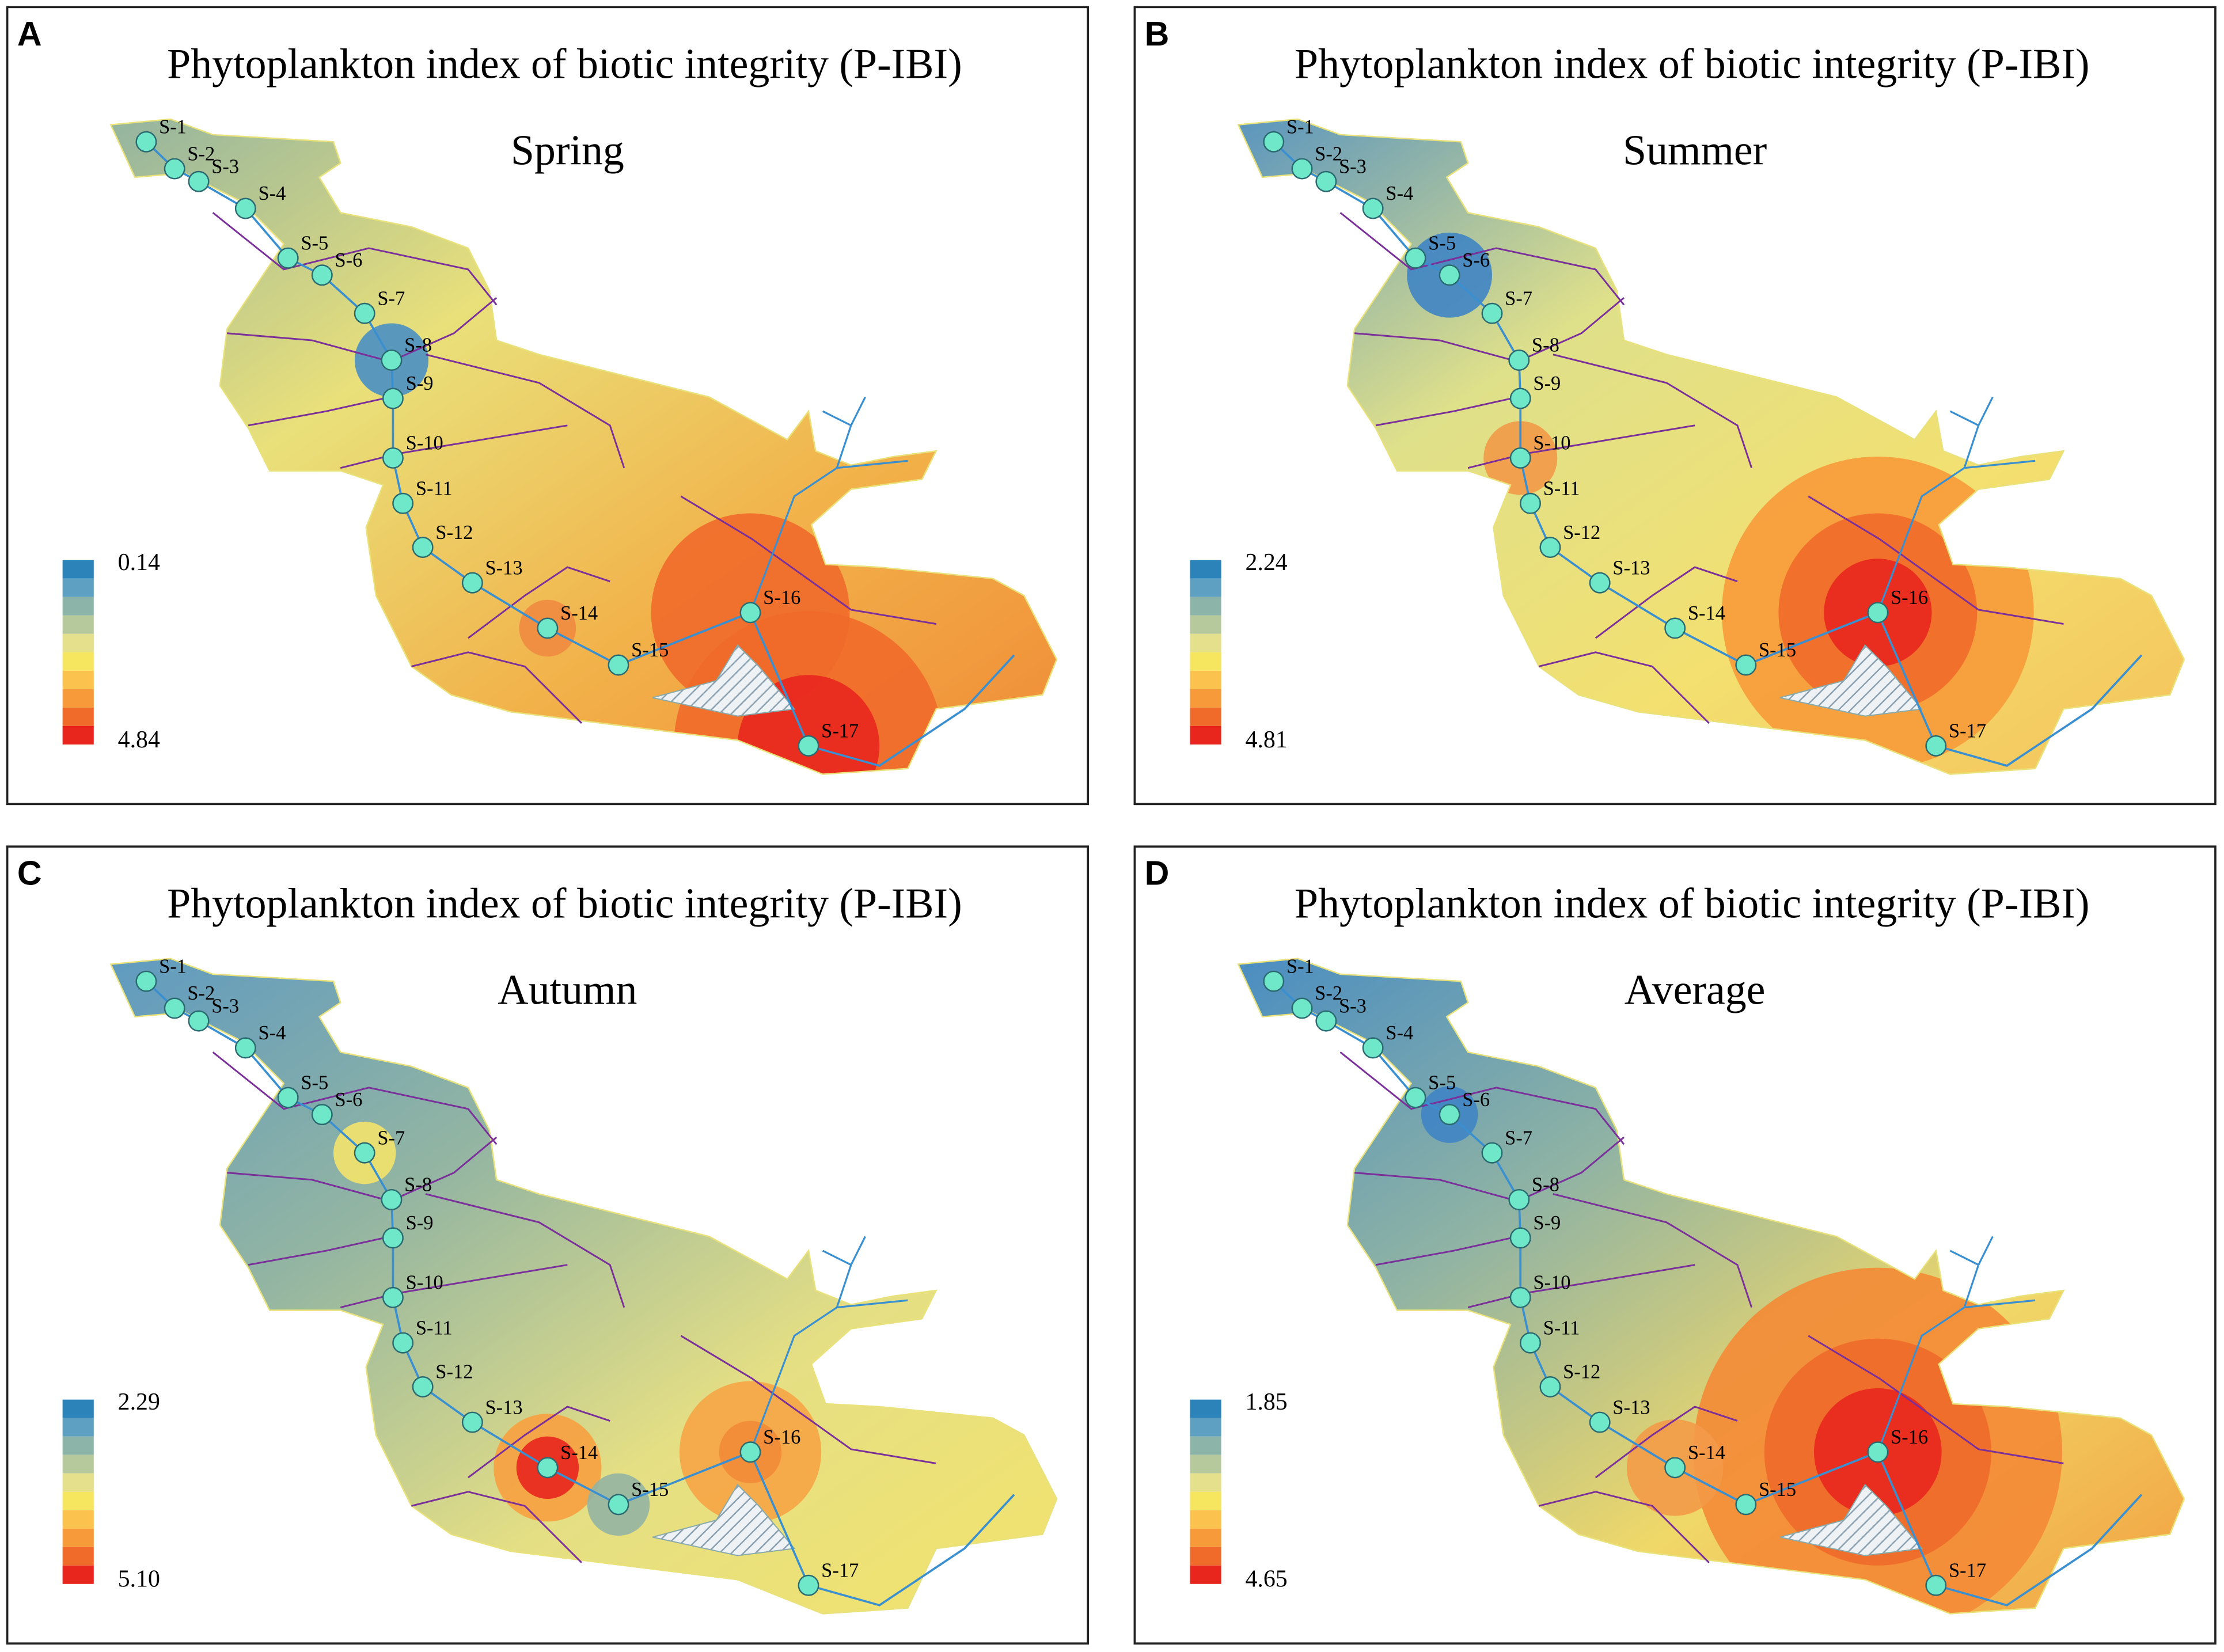  What do you see at coordinates (29, 873) in the screenshot?
I see `panel-letter: C` at bounding box center [29, 873].